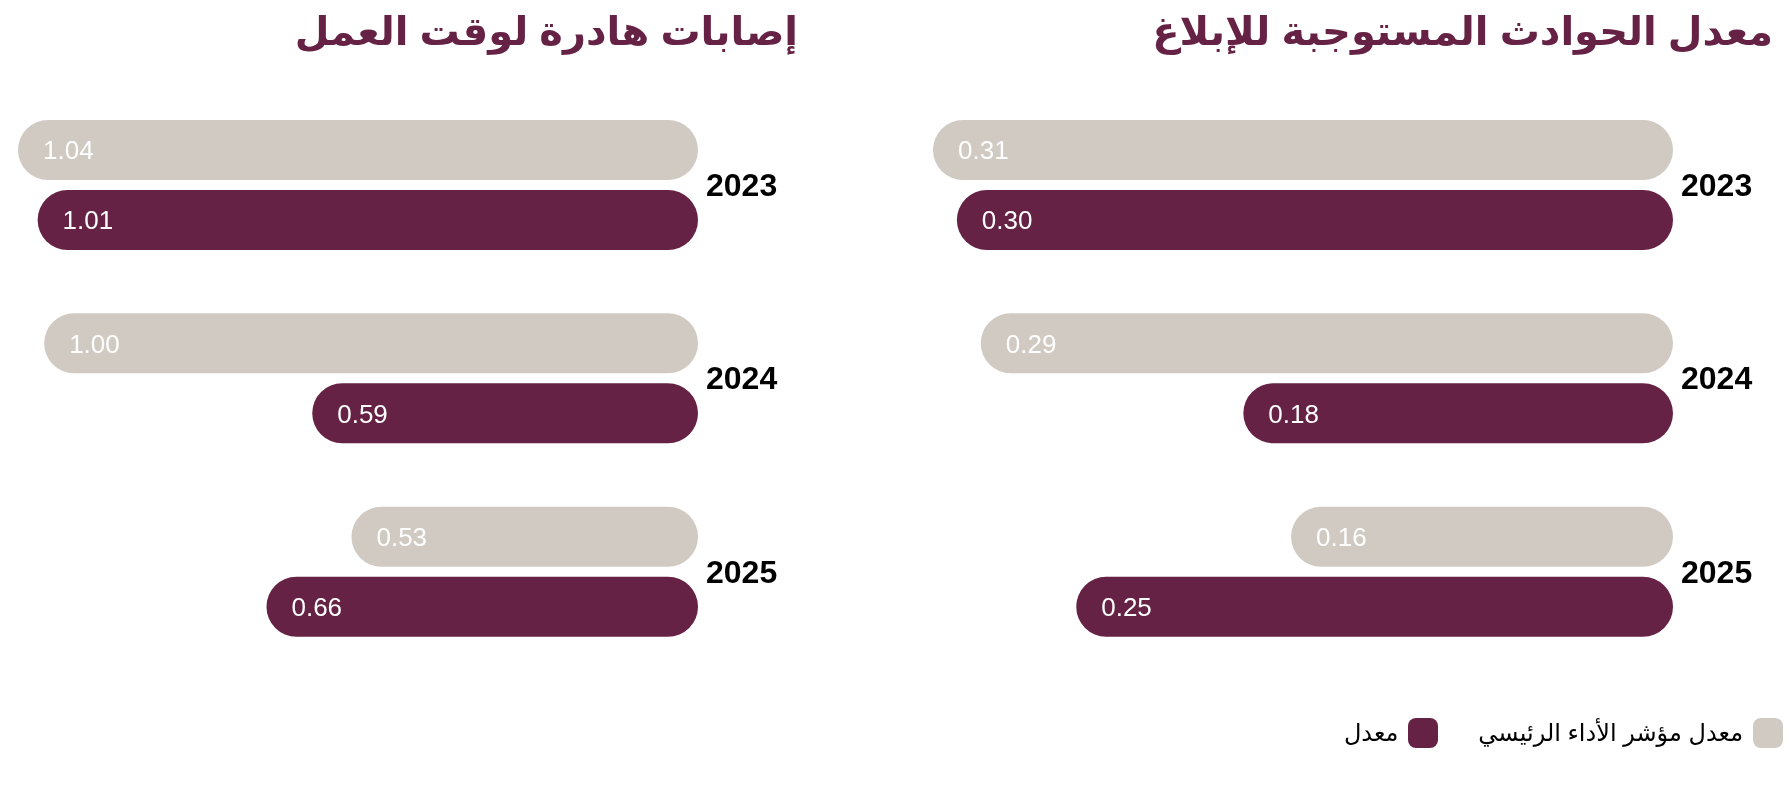 Image resolution: width=1791 pixels, height=803 pixels. What do you see at coordinates (1007, 220) in the screenshot?
I see `data-label: 0.30` at bounding box center [1007, 220].